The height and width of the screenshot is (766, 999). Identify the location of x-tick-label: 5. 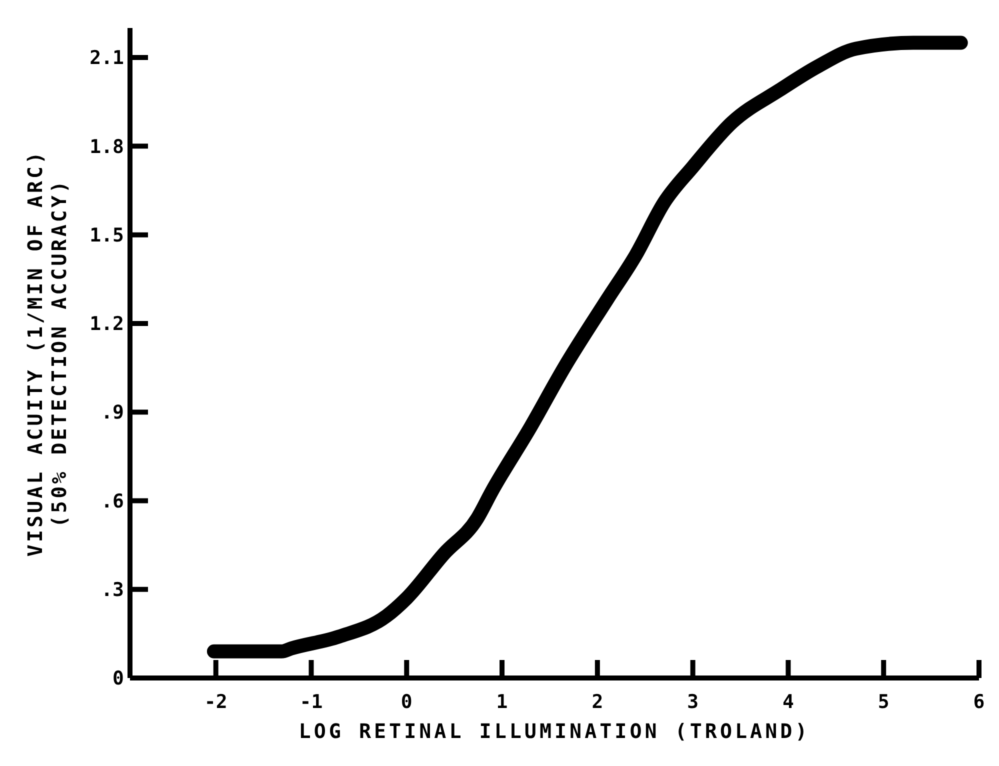
(884, 702).